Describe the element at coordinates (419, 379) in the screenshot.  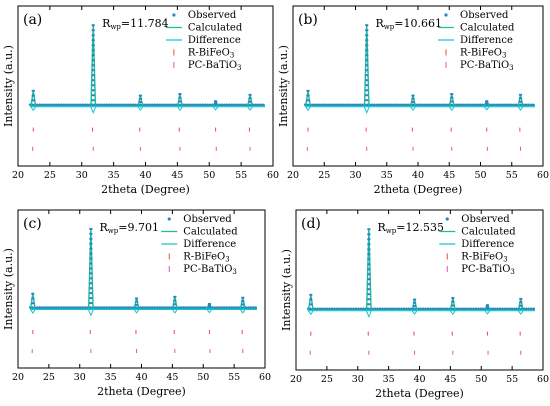
I see `x-tick-label: 40` at that location.